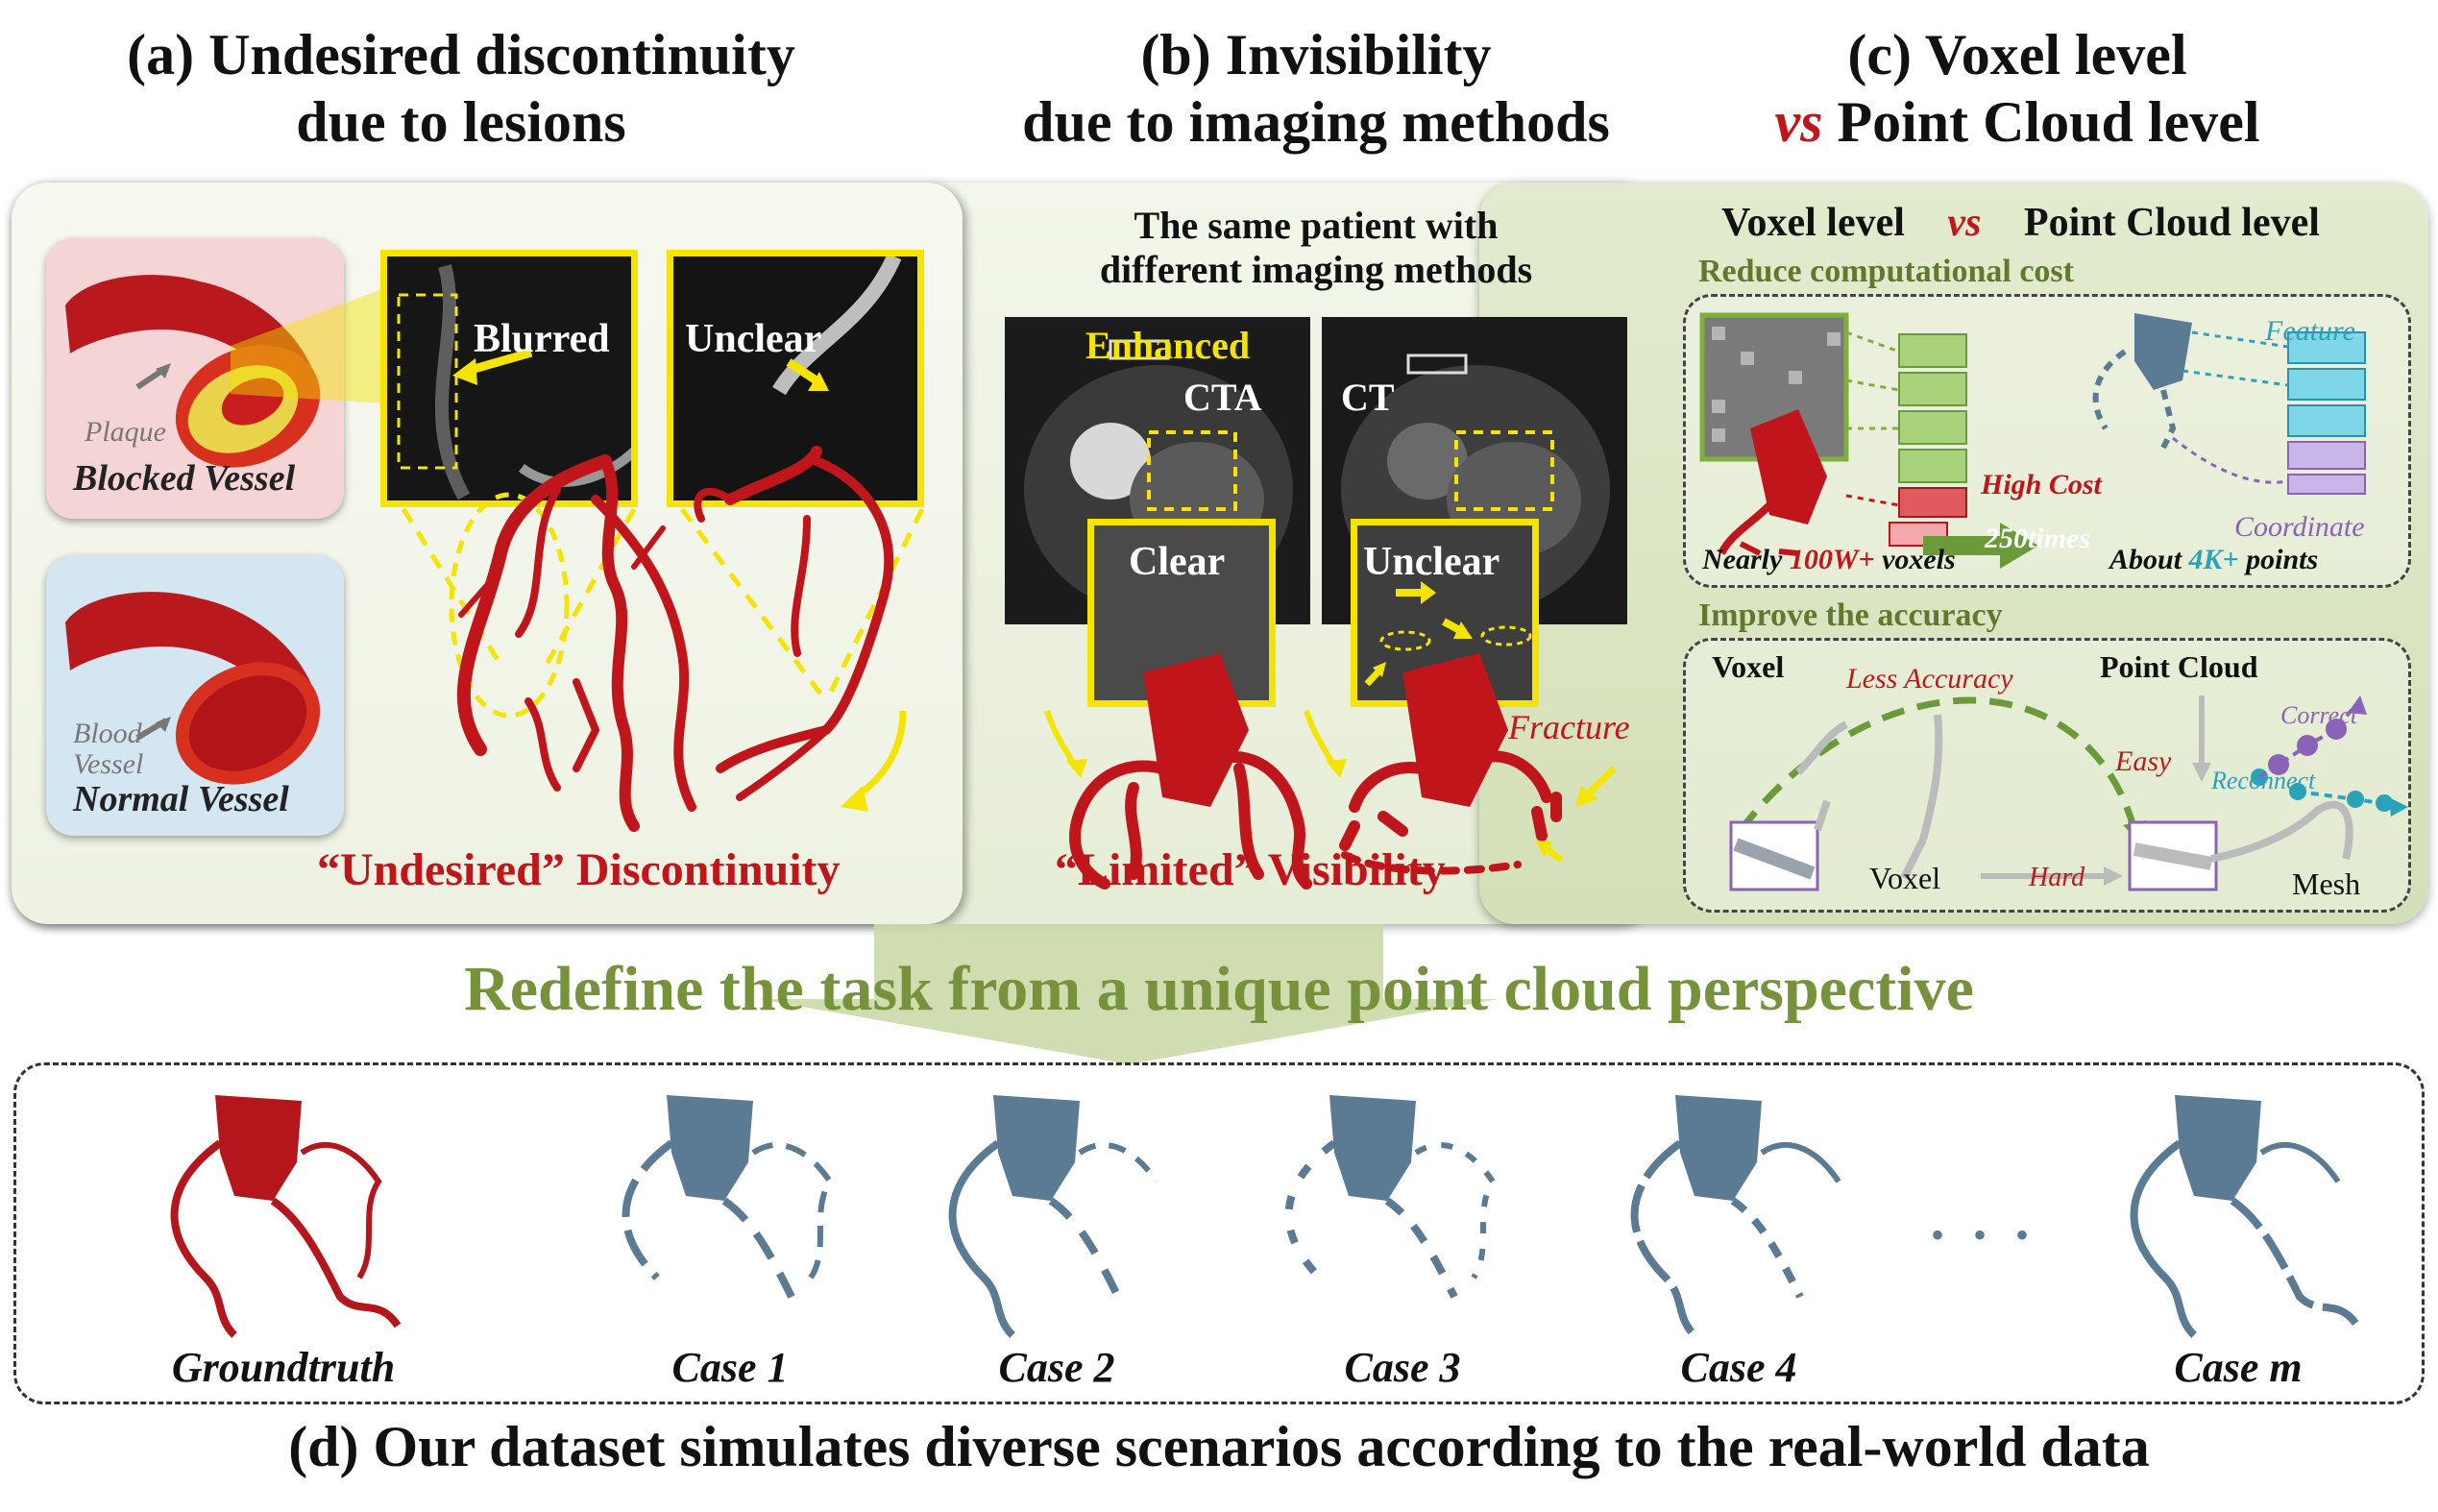  Describe the element at coordinates (1813, 223) in the screenshot. I see `panel-c-title-left: Voxel level` at that location.